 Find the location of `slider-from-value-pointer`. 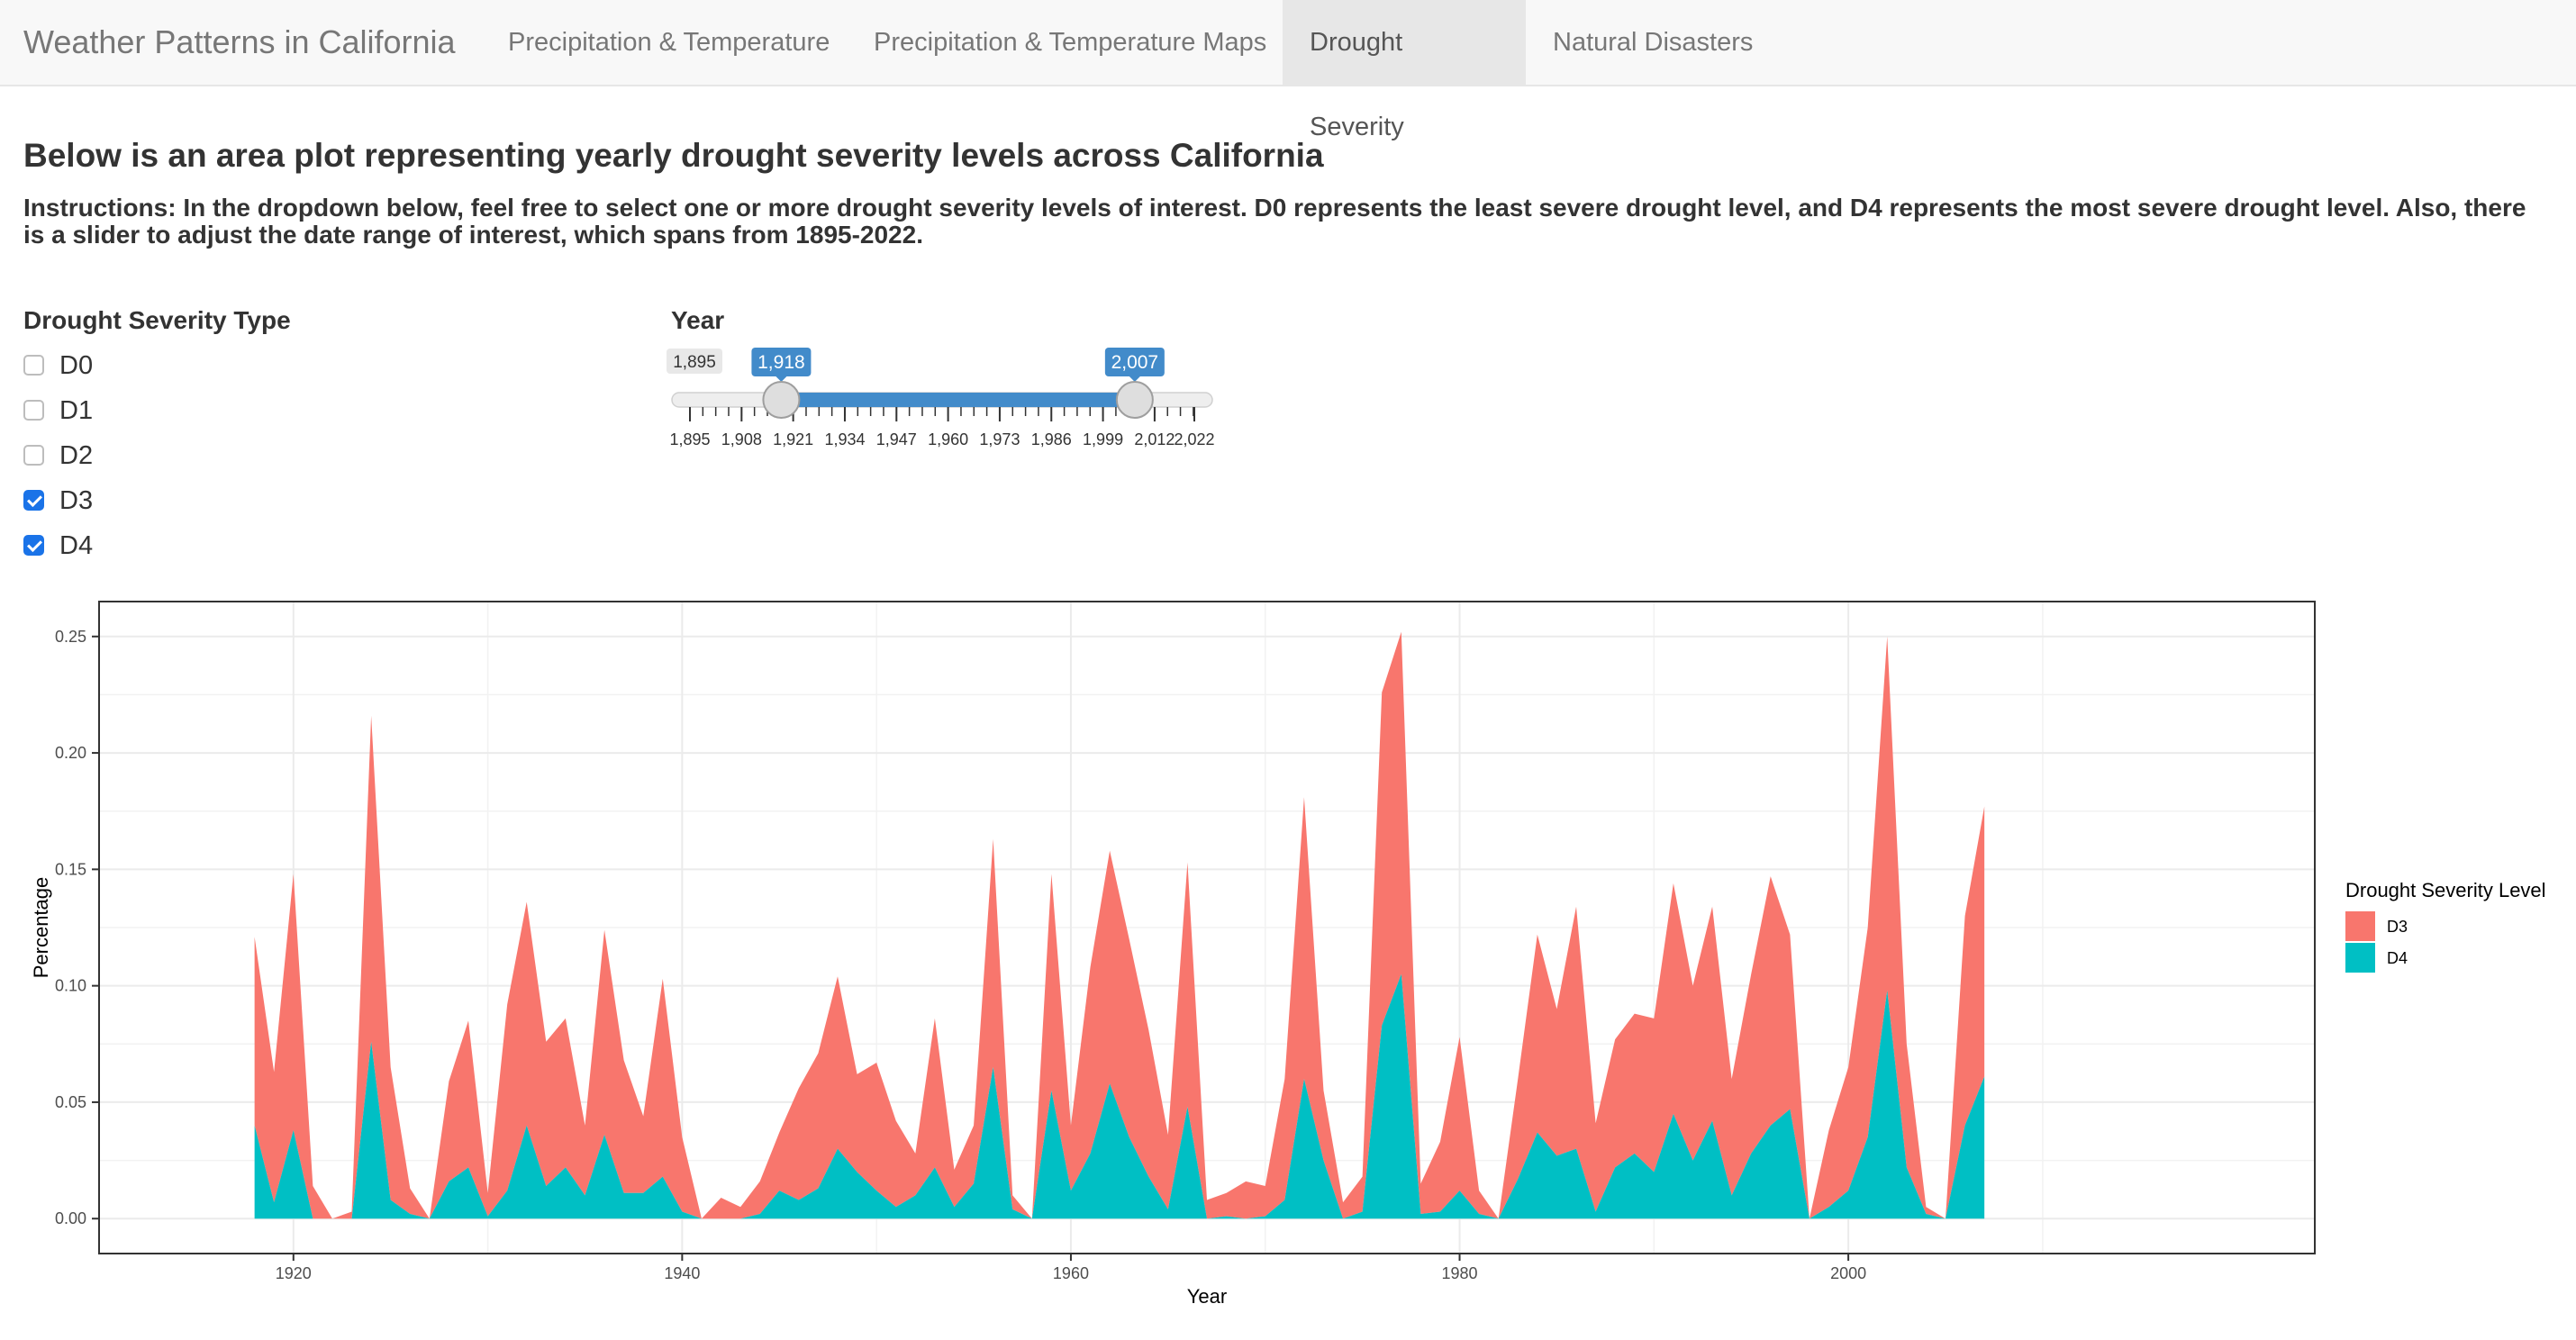

slider-from-value-pointer is located at coordinates (781, 379).